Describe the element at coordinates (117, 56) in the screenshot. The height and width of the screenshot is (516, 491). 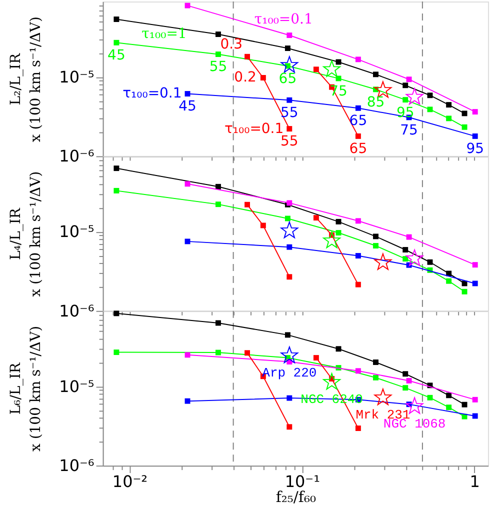
I see `annotation: 45` at that location.